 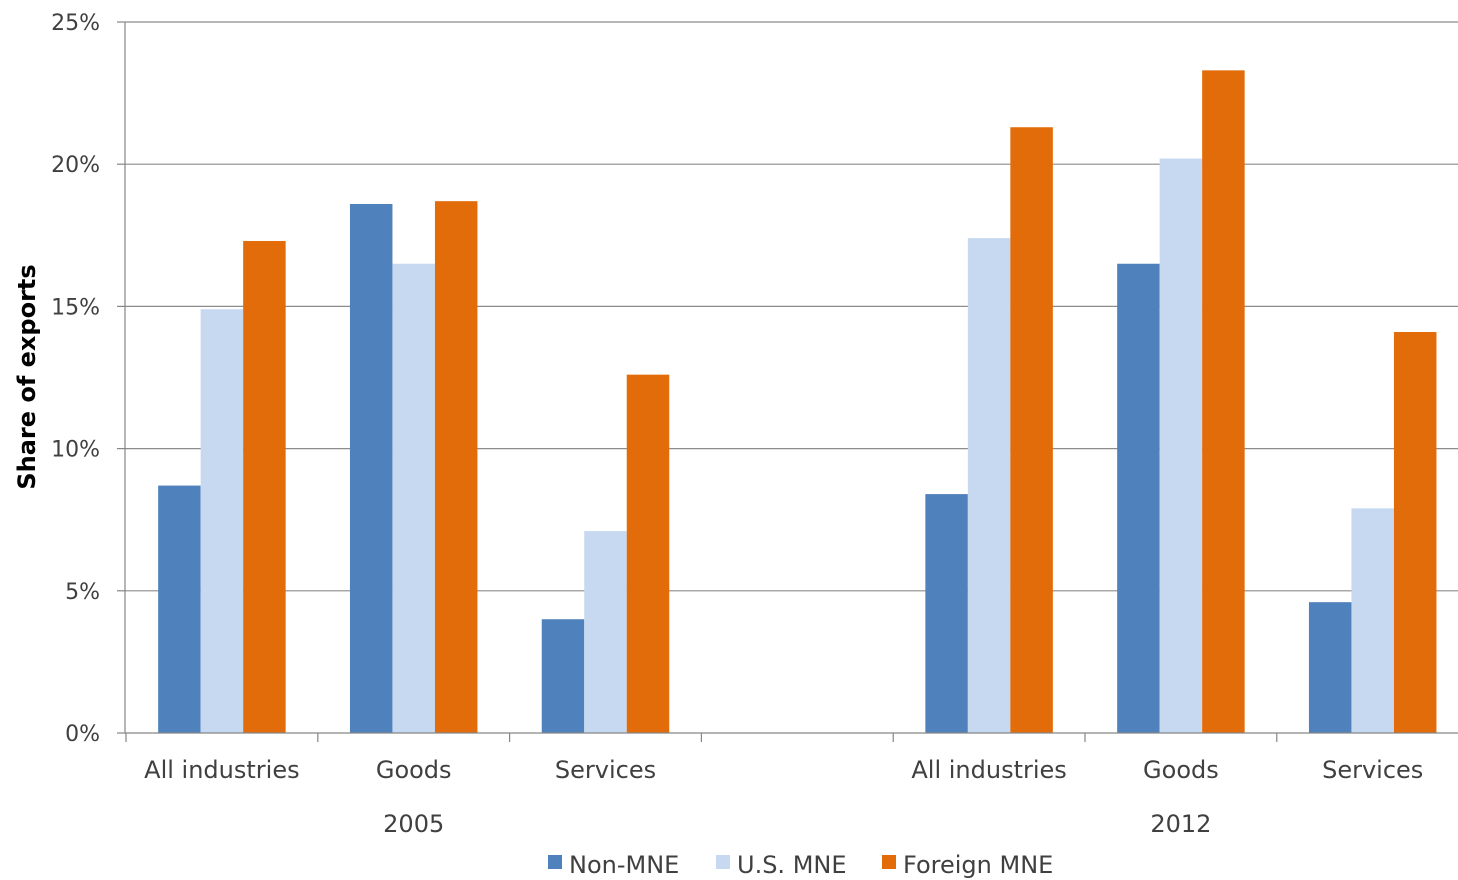 What do you see at coordinates (624, 865) in the screenshot?
I see `legend-label: Non-MNE` at bounding box center [624, 865].